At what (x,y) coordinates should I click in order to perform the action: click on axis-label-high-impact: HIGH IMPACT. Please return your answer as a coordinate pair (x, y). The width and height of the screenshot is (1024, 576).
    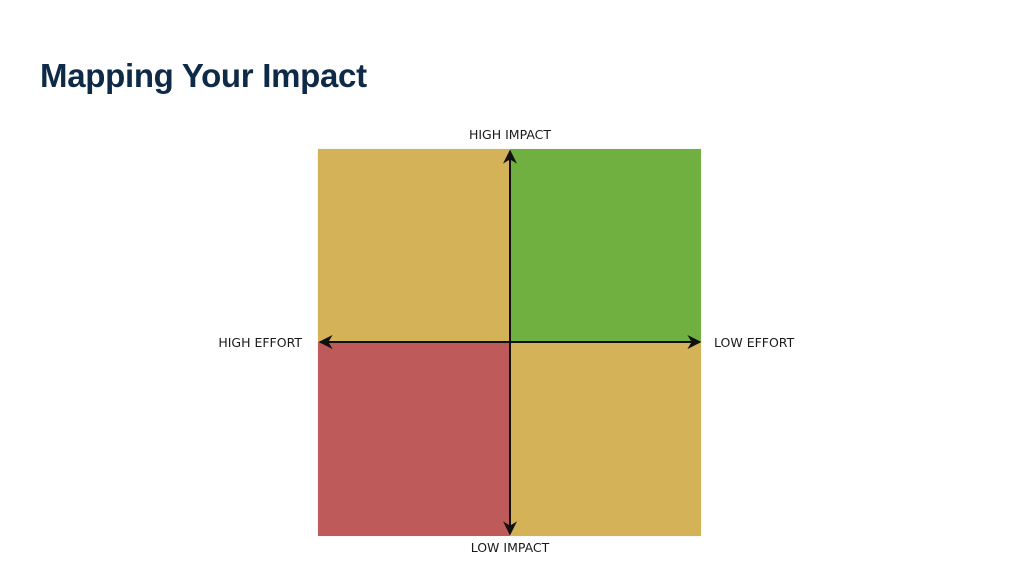
    Looking at the image, I should click on (510, 134).